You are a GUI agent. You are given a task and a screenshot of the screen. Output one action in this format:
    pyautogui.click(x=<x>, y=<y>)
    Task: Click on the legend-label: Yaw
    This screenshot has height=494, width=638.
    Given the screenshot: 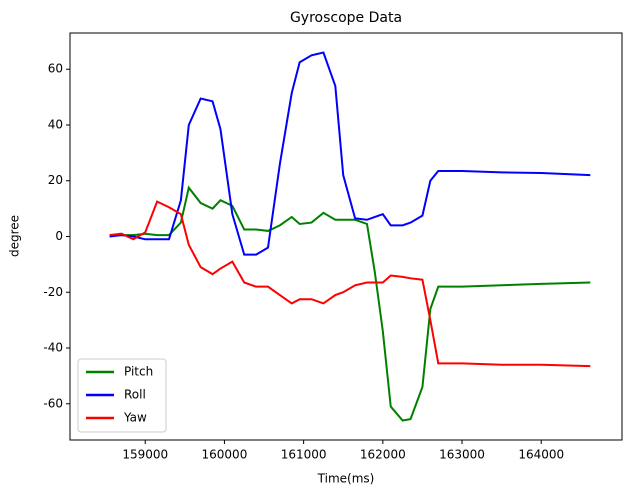 What is the action you would take?
    pyautogui.click(x=135, y=418)
    